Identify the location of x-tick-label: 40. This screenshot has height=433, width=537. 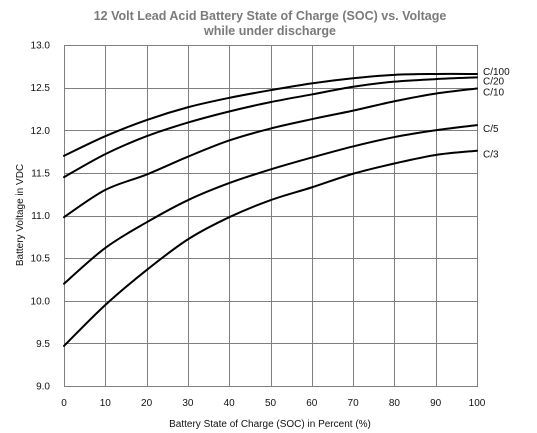
(230, 403).